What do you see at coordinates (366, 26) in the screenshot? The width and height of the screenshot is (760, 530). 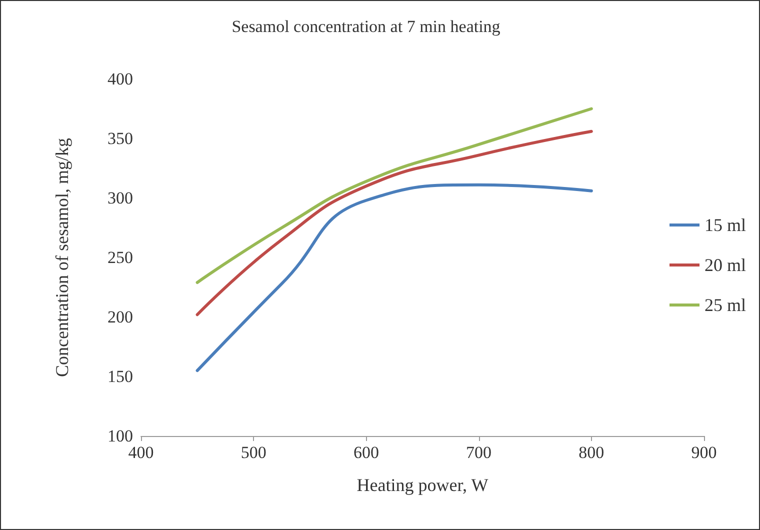 I see `chart-title: Sesamol concentration at 7 min heating` at bounding box center [366, 26].